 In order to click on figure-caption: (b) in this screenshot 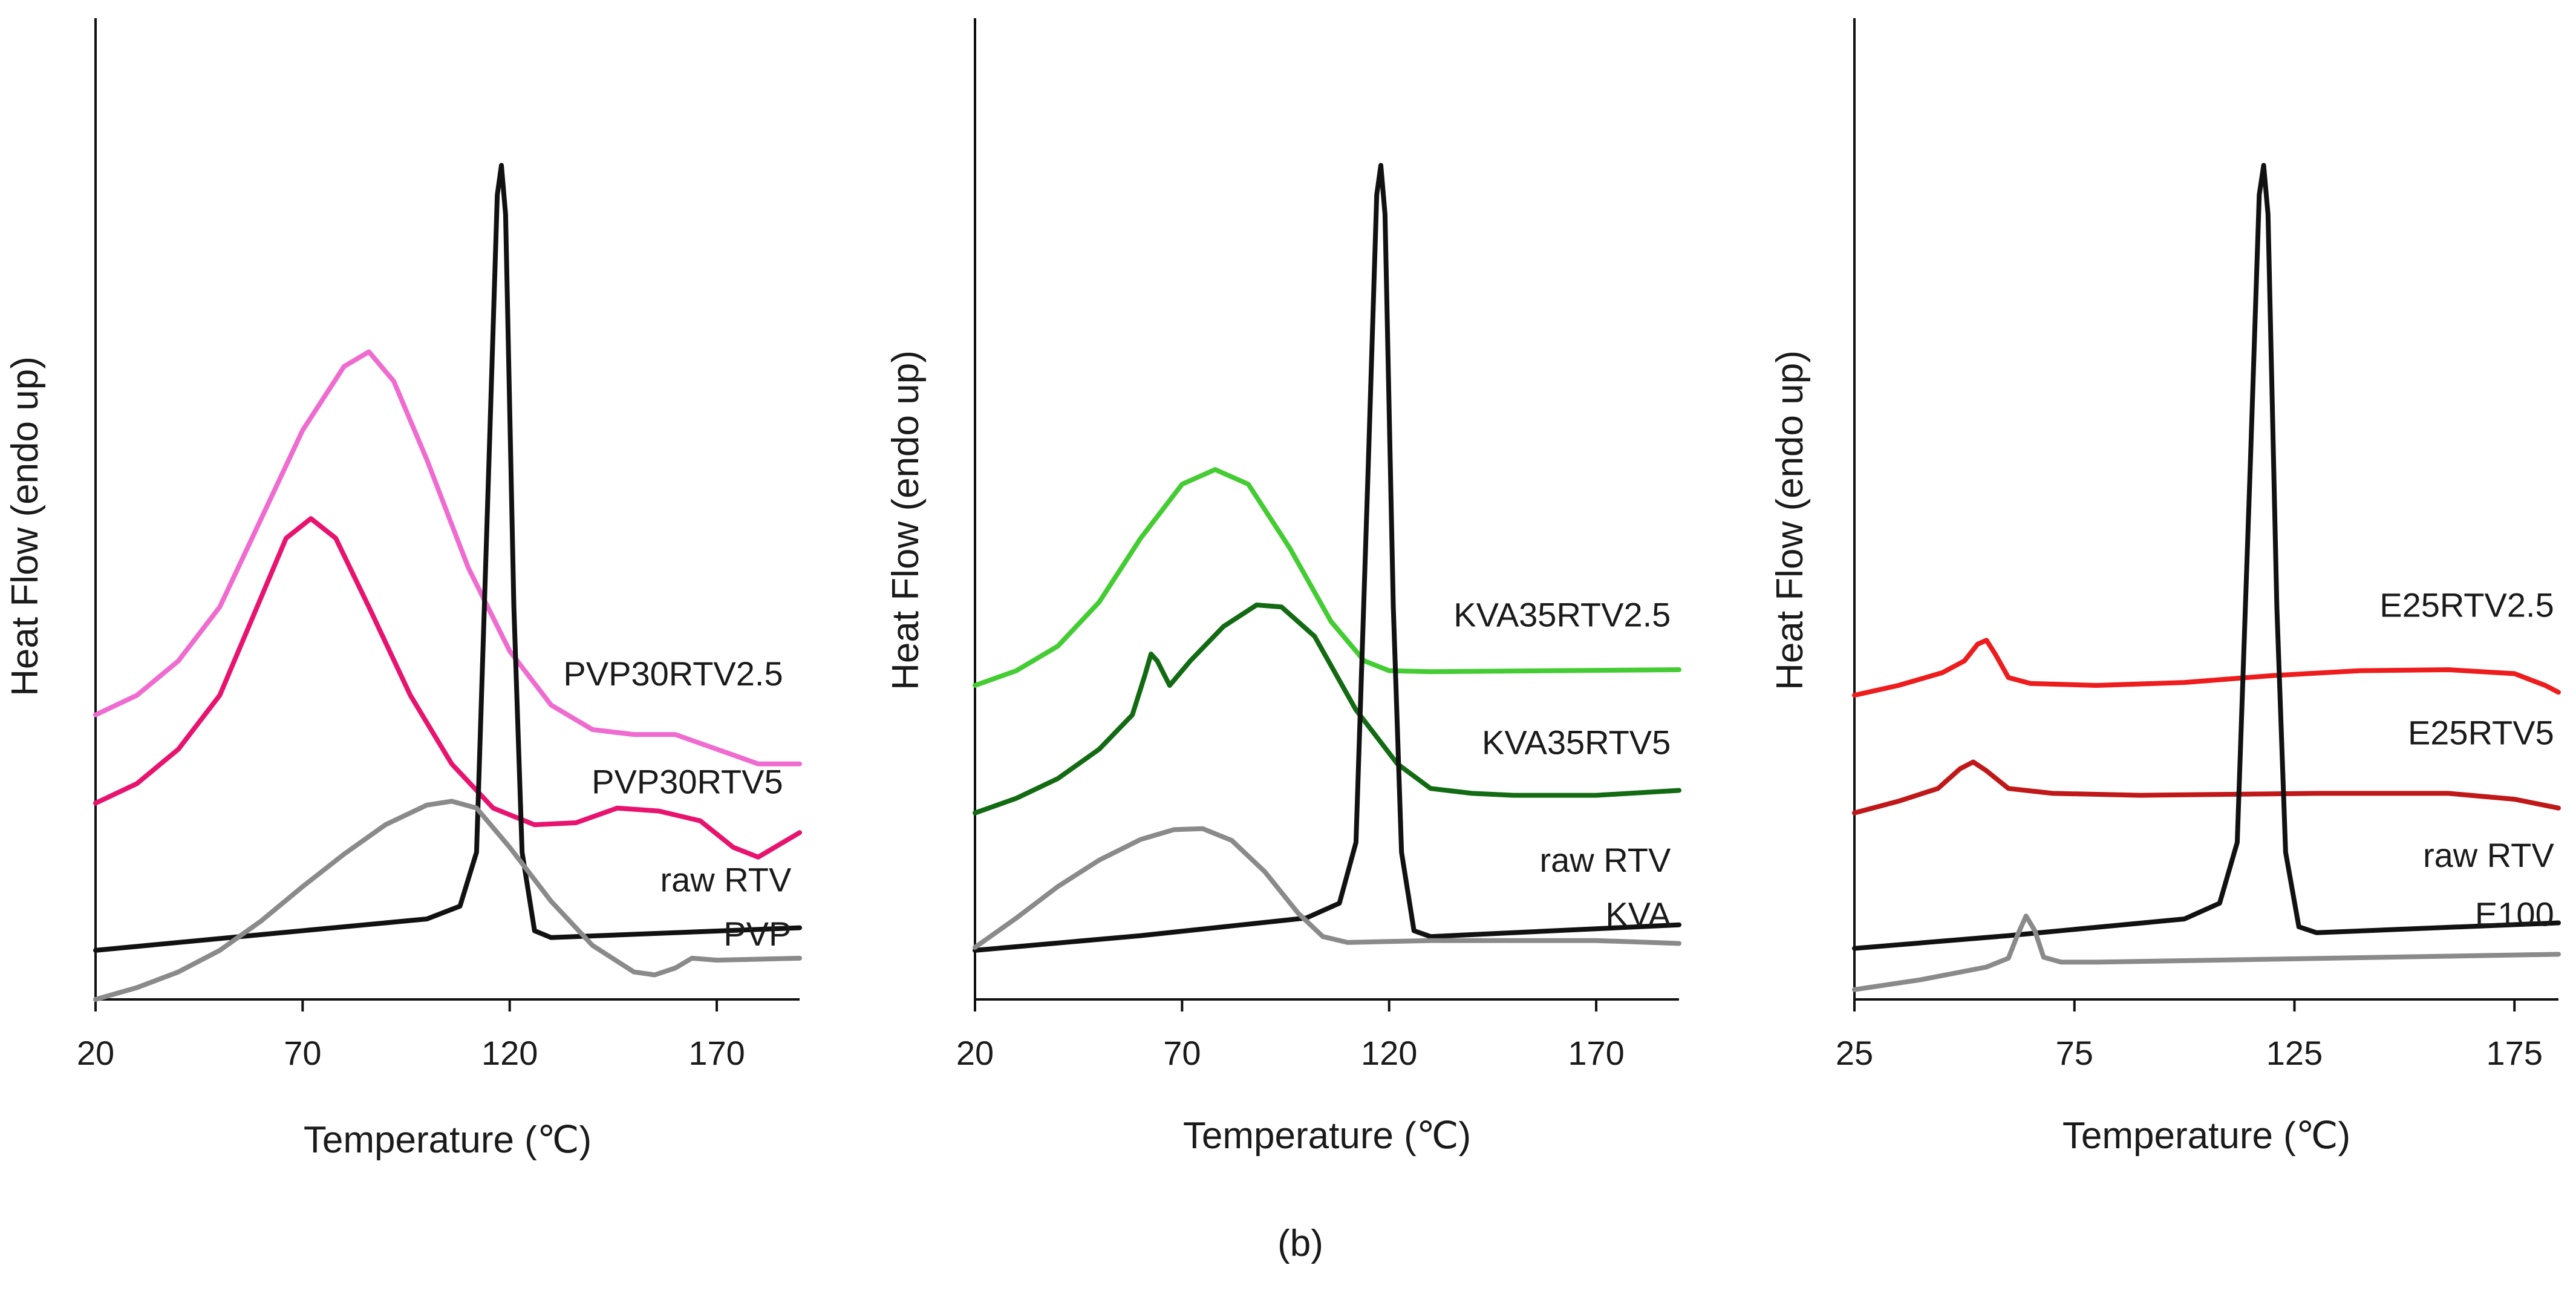, I will do `click(1300, 1244)`.